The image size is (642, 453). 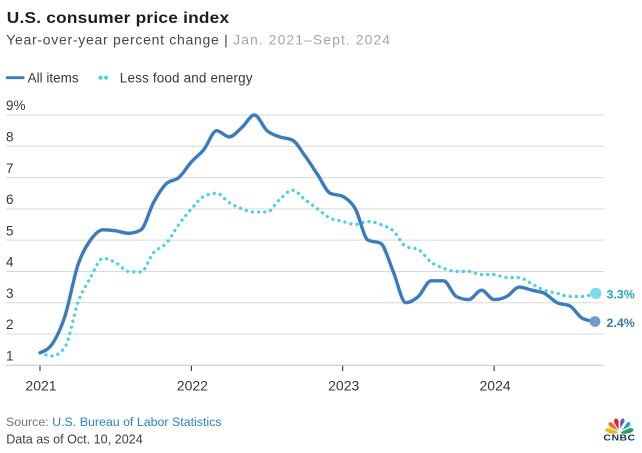 I want to click on svg-text: 2021, so click(x=40, y=386).